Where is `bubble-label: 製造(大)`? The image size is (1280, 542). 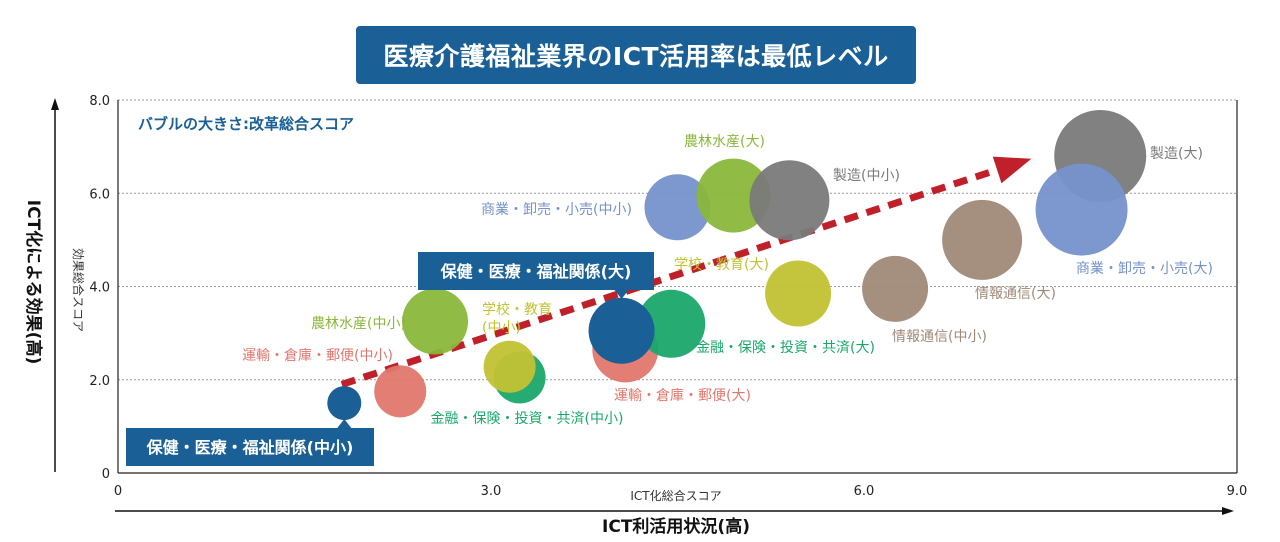
bubble-label: 製造(大) is located at coordinates (1176, 154).